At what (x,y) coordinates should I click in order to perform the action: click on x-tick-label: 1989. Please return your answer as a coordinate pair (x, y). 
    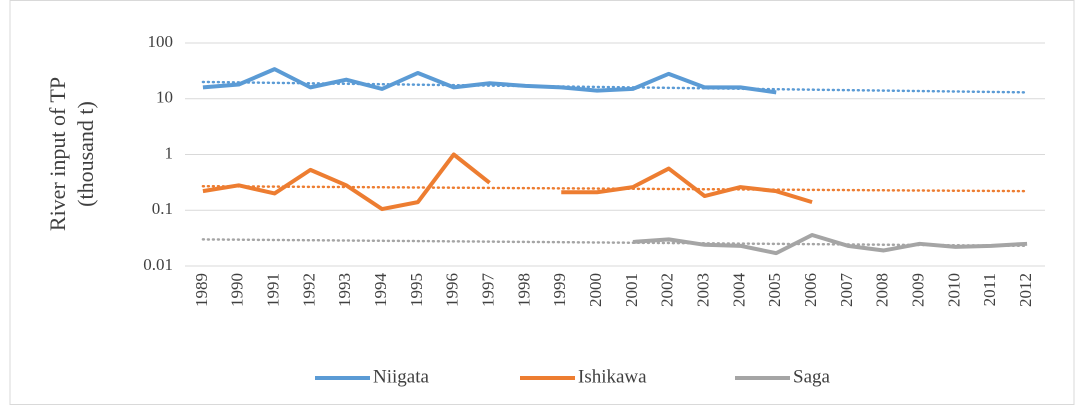
    Looking at the image, I should click on (201, 290).